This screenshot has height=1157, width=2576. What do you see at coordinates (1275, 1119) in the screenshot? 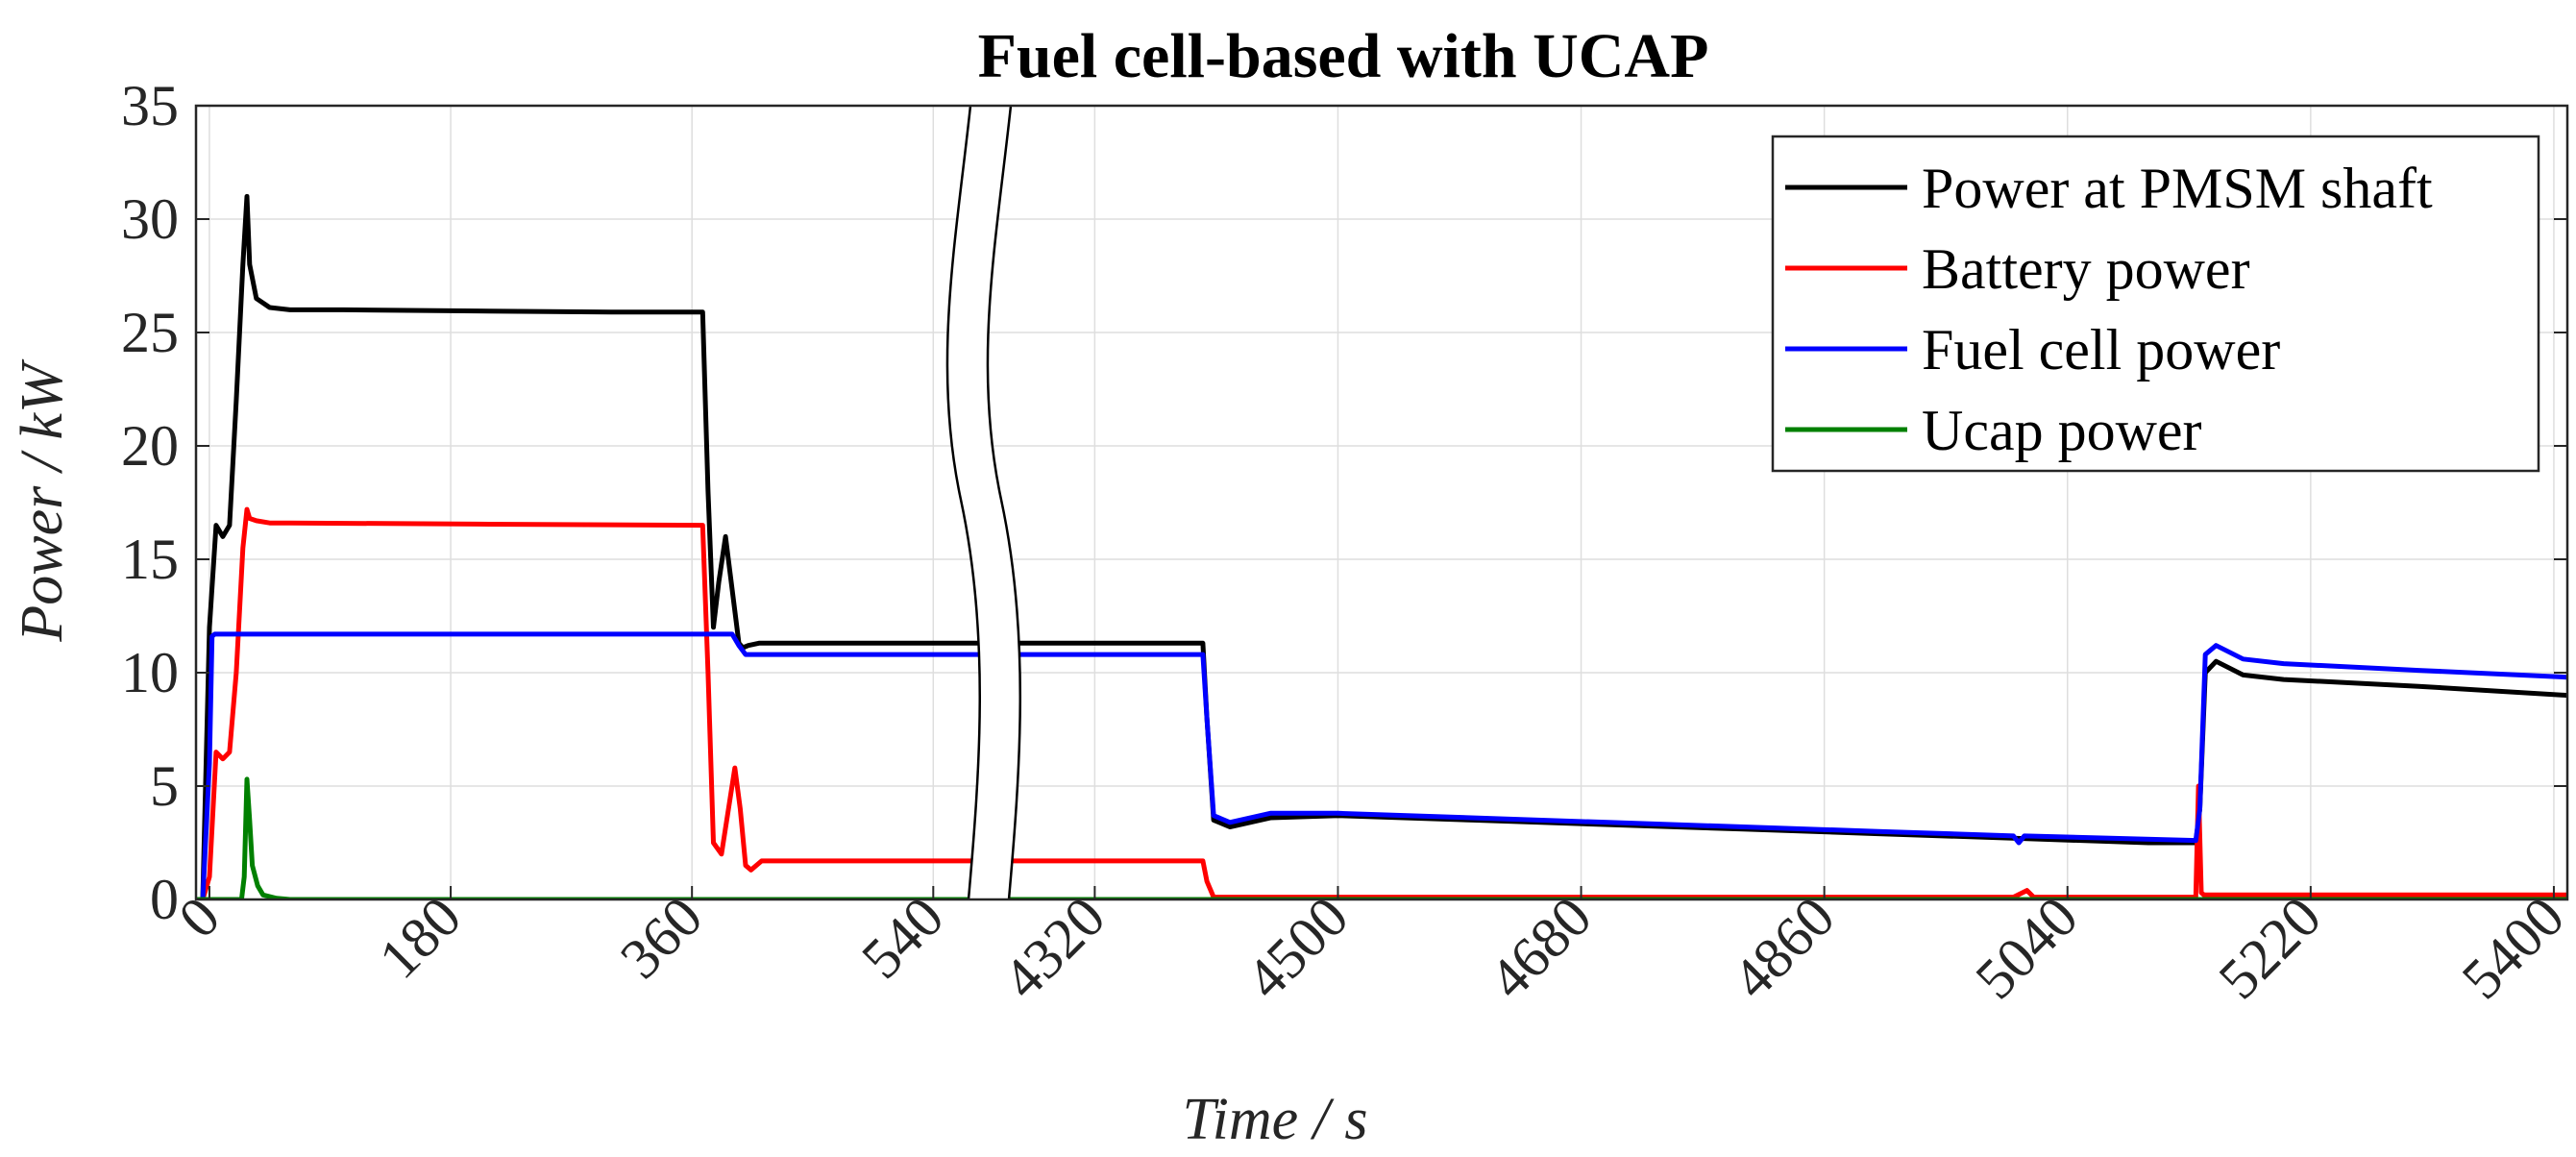
I see `x-axis-title: Time / s` at bounding box center [1275, 1119].